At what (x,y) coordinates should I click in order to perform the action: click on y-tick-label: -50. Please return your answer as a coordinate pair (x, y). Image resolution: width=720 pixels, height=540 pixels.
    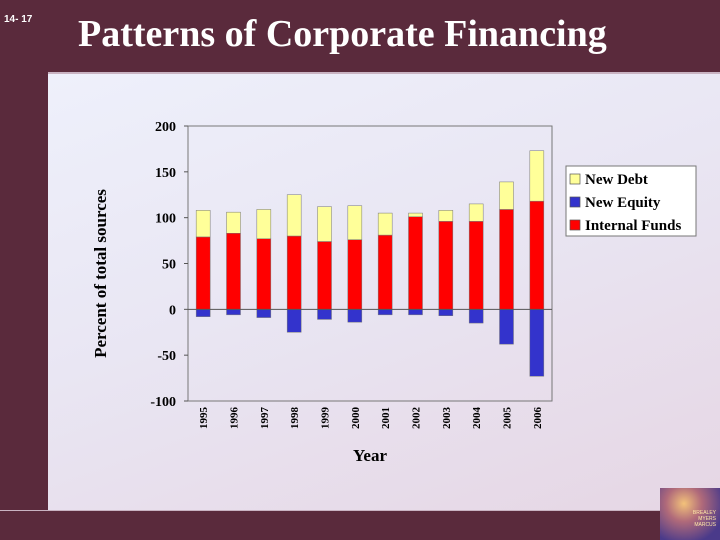
    Looking at the image, I should click on (166, 356).